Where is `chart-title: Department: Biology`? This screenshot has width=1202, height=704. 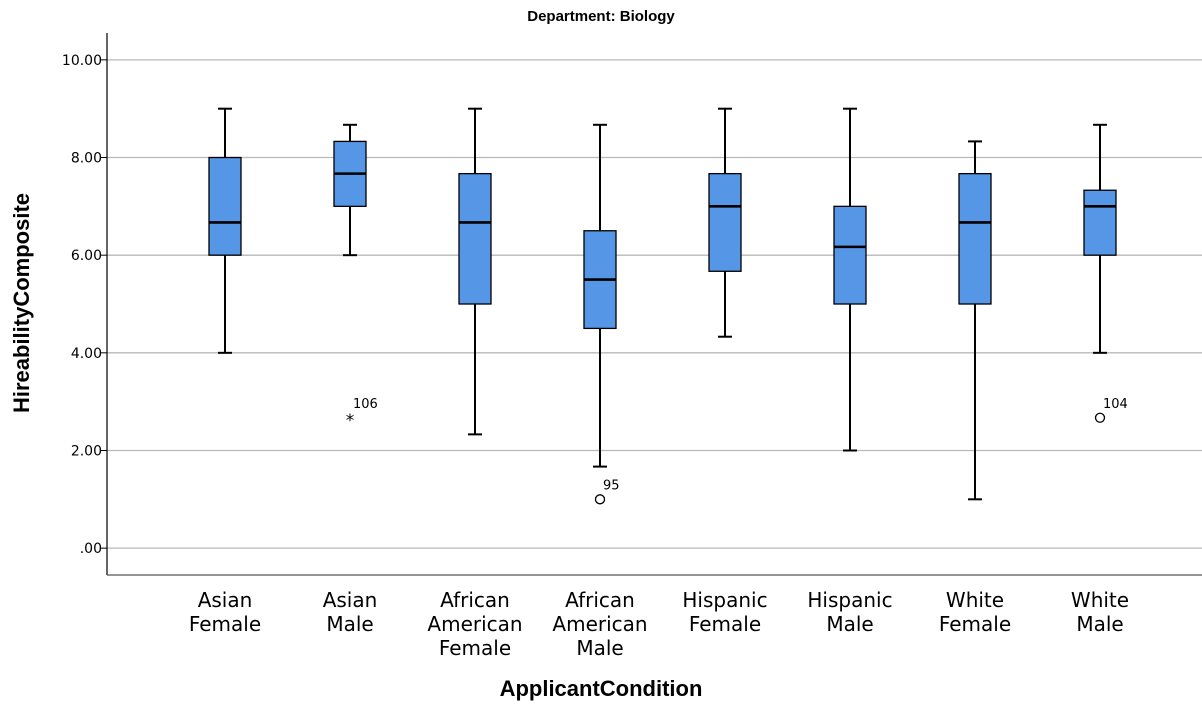
chart-title: Department: Biology is located at coordinates (601, 16).